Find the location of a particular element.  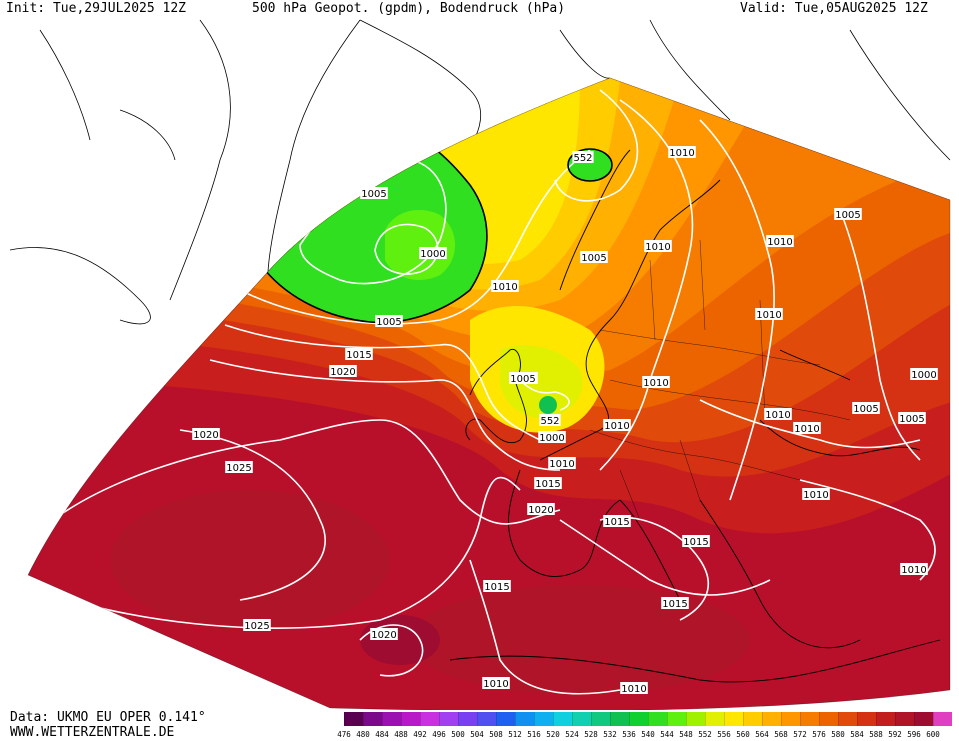

legend-tick-label: 584 is located at coordinates (857, 734).